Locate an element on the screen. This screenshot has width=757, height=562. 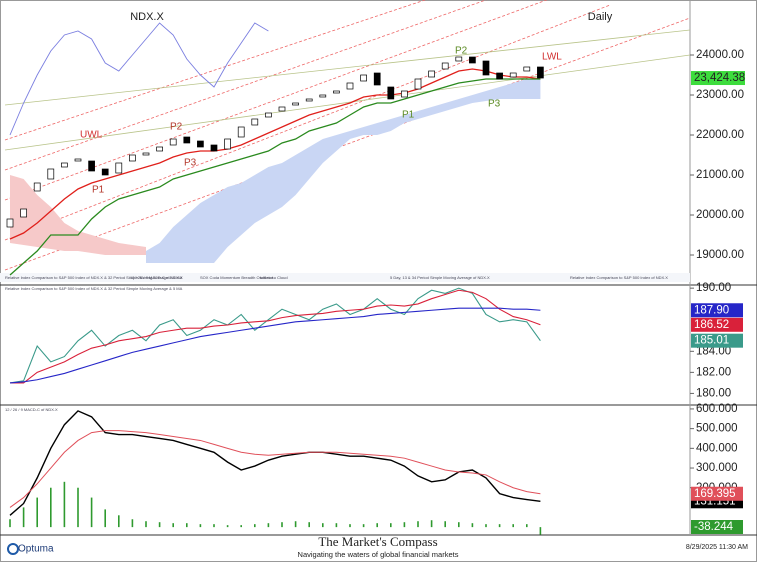
y-tick-label: 182.00 is located at coordinates (713, 372).